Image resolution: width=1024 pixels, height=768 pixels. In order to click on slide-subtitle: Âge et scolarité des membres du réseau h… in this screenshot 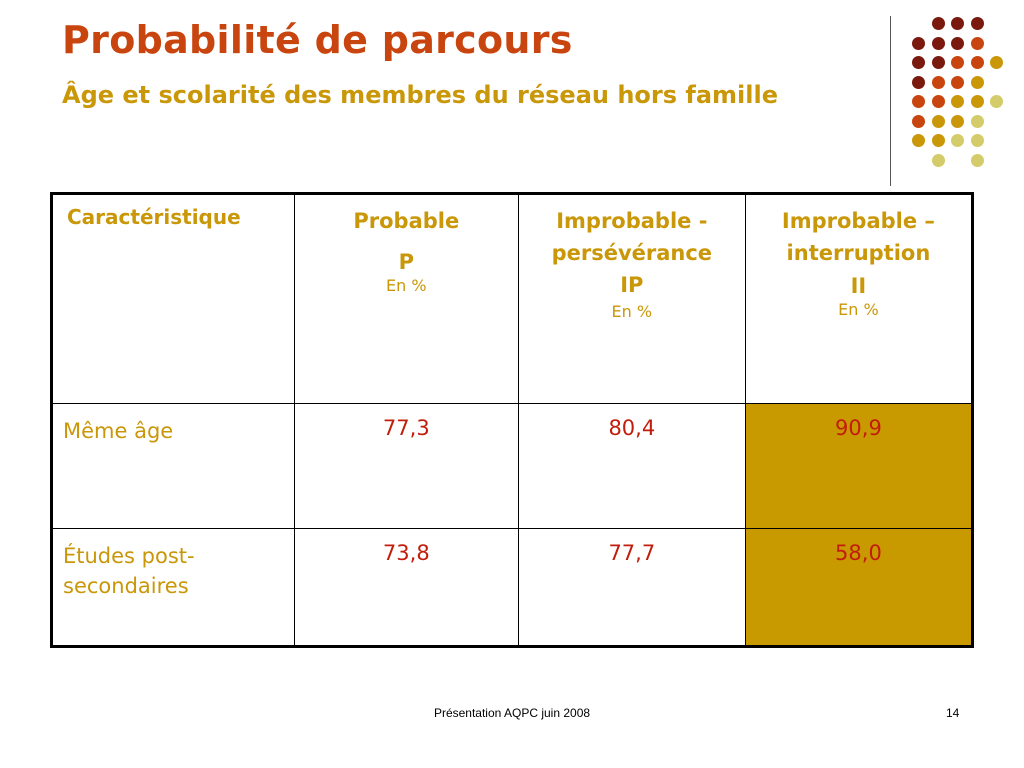, I will do `click(420, 95)`.